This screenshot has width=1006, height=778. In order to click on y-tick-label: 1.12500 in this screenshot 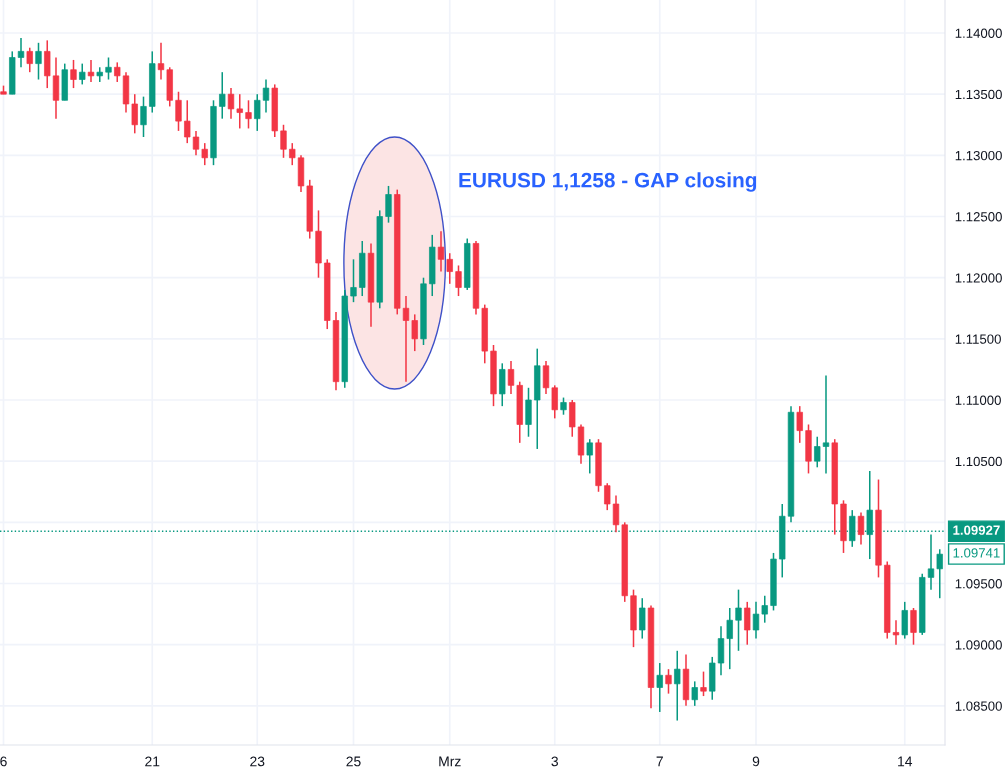, I will do `click(978, 217)`.